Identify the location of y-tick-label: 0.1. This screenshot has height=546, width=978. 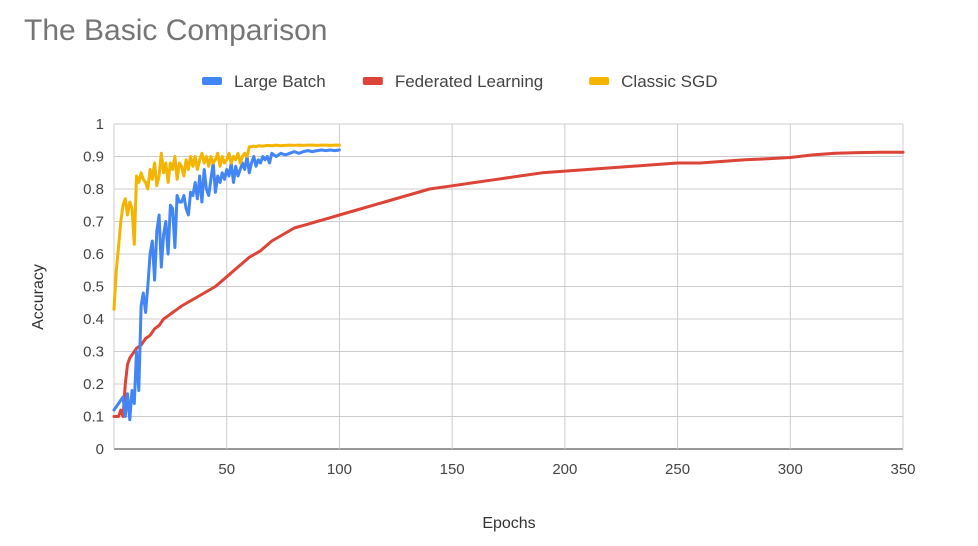
(93, 417).